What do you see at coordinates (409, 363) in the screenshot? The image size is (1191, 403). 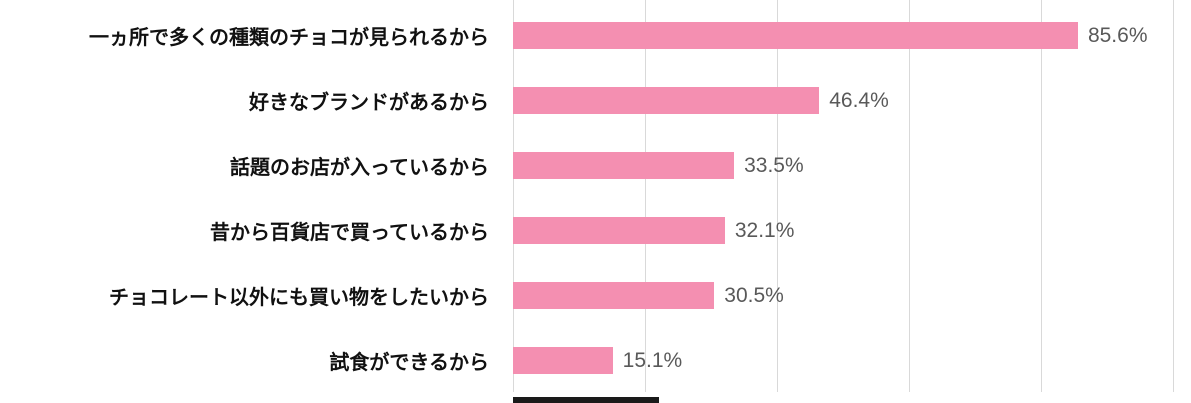 I see `category-label: 試食ができるから` at bounding box center [409, 363].